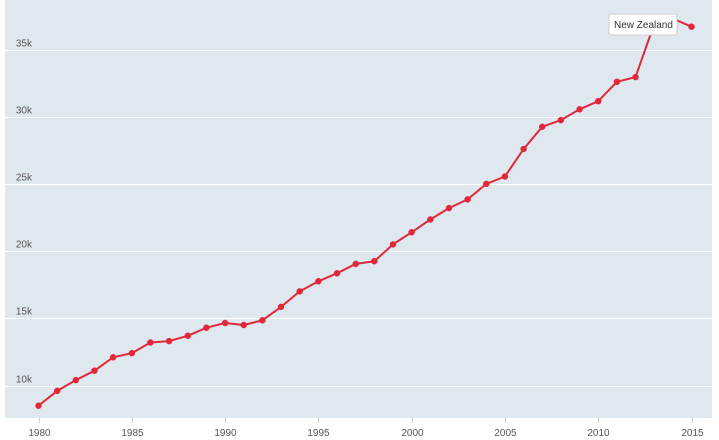  What do you see at coordinates (24, 312) in the screenshot?
I see `y-tick-label: 15k` at bounding box center [24, 312].